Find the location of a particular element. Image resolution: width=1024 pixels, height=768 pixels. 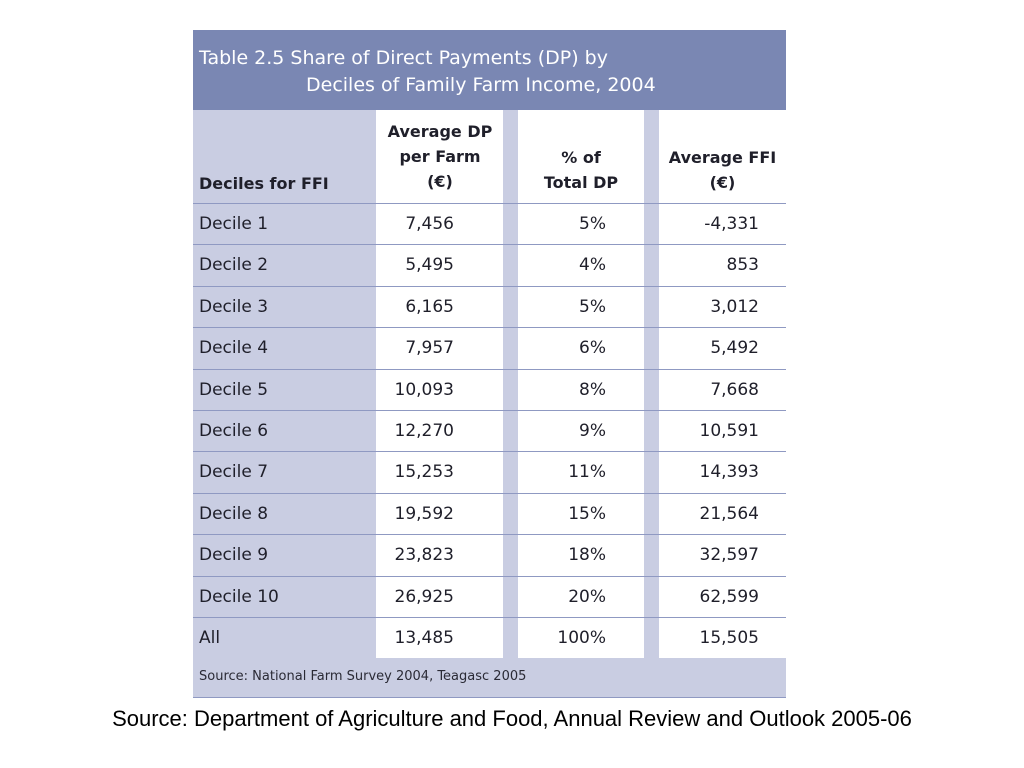

header-avg-dp-line-1: Average DP is located at coordinates (440, 131).